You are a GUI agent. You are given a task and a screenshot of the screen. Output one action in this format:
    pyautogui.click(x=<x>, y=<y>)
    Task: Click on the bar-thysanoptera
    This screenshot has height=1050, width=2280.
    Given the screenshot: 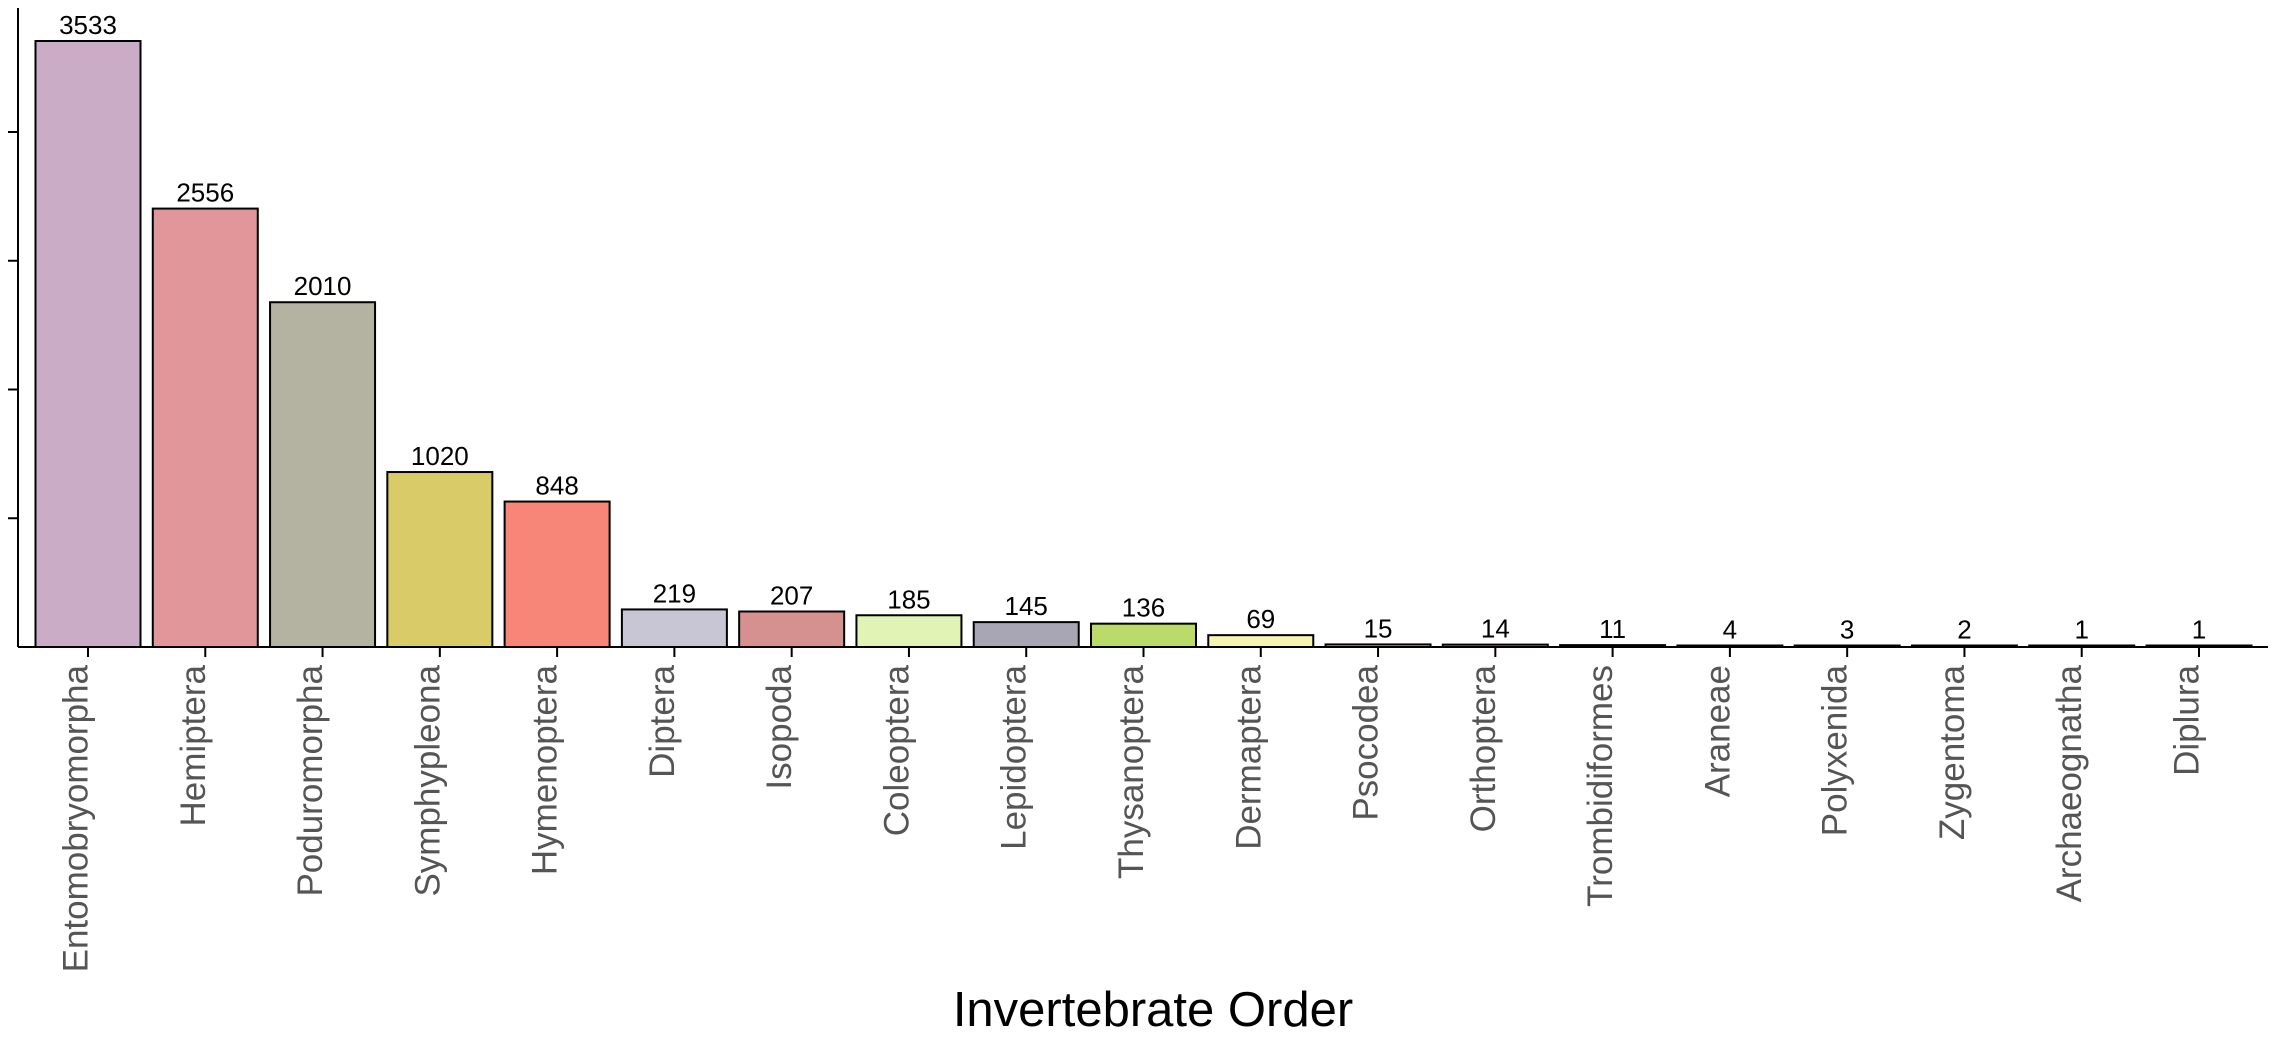 What is the action you would take?
    pyautogui.click(x=1143, y=635)
    